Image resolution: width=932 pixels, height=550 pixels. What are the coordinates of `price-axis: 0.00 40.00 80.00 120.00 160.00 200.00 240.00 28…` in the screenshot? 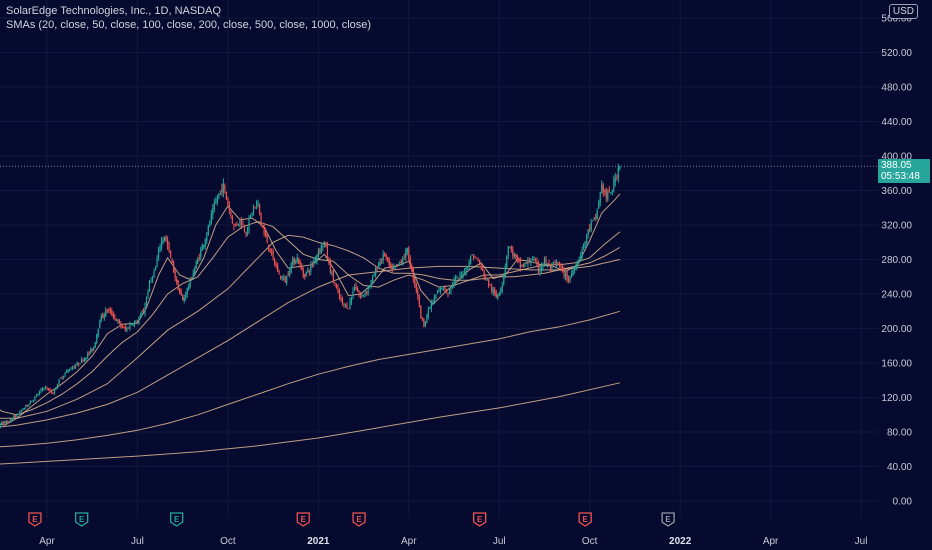 It's located at (896, 261).